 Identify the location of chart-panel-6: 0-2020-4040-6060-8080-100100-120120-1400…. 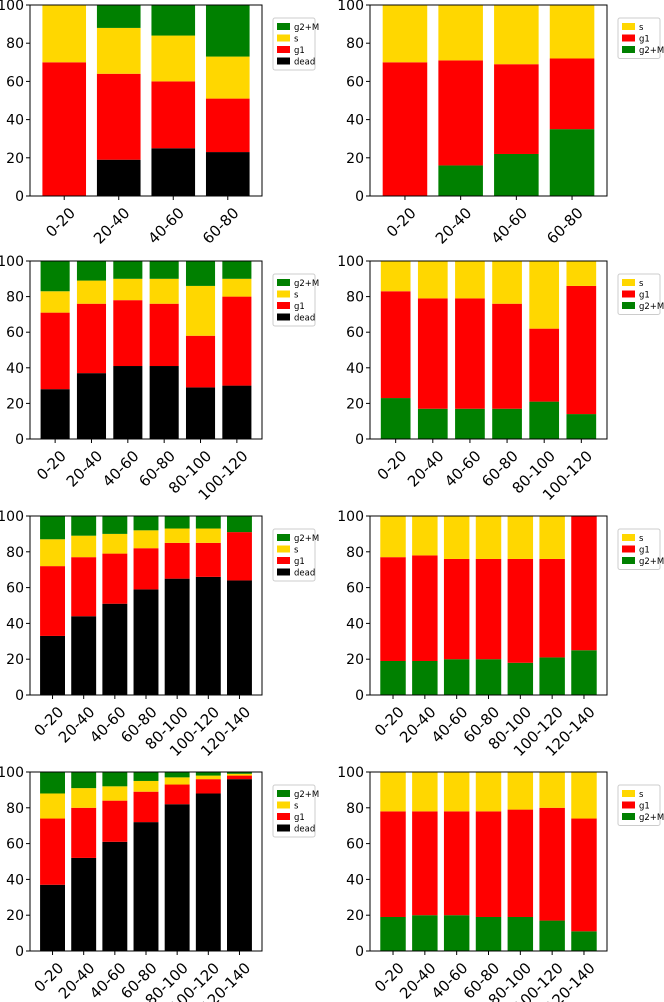
(500, 634).